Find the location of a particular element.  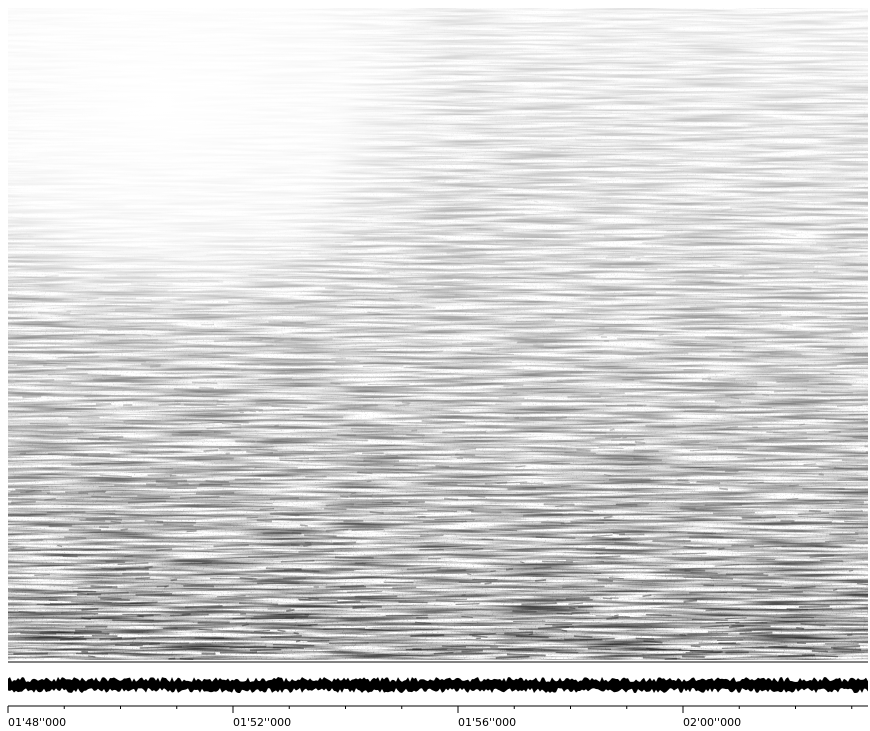

tick-label: 01'52''000 is located at coordinates (262, 722).